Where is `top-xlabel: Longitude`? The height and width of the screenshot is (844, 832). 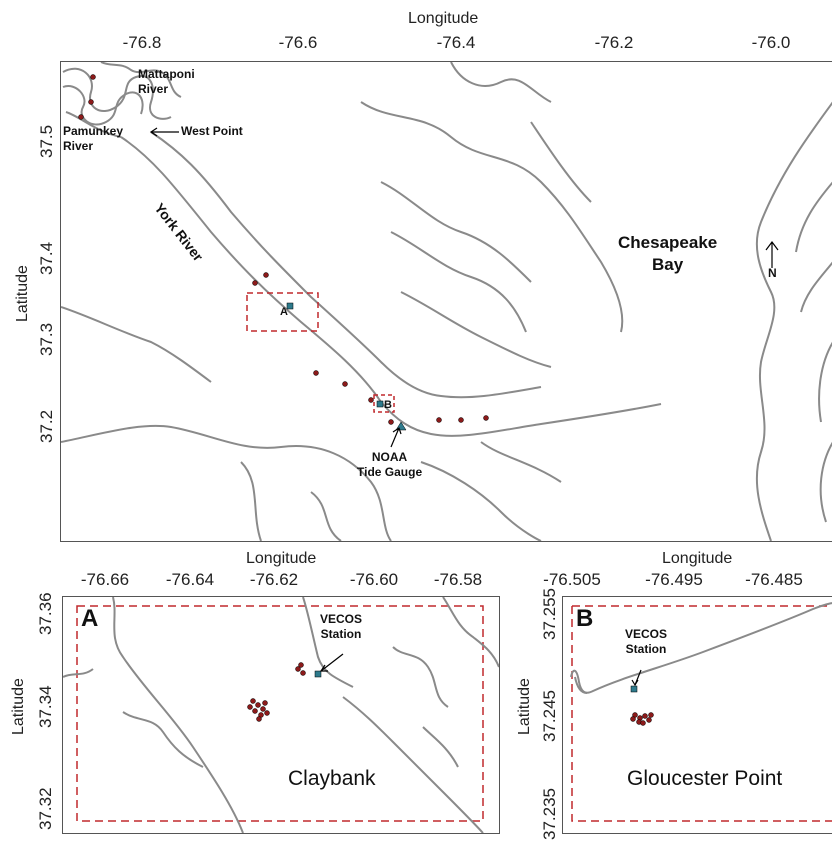
top-xlabel: Longitude is located at coordinates (443, 18).